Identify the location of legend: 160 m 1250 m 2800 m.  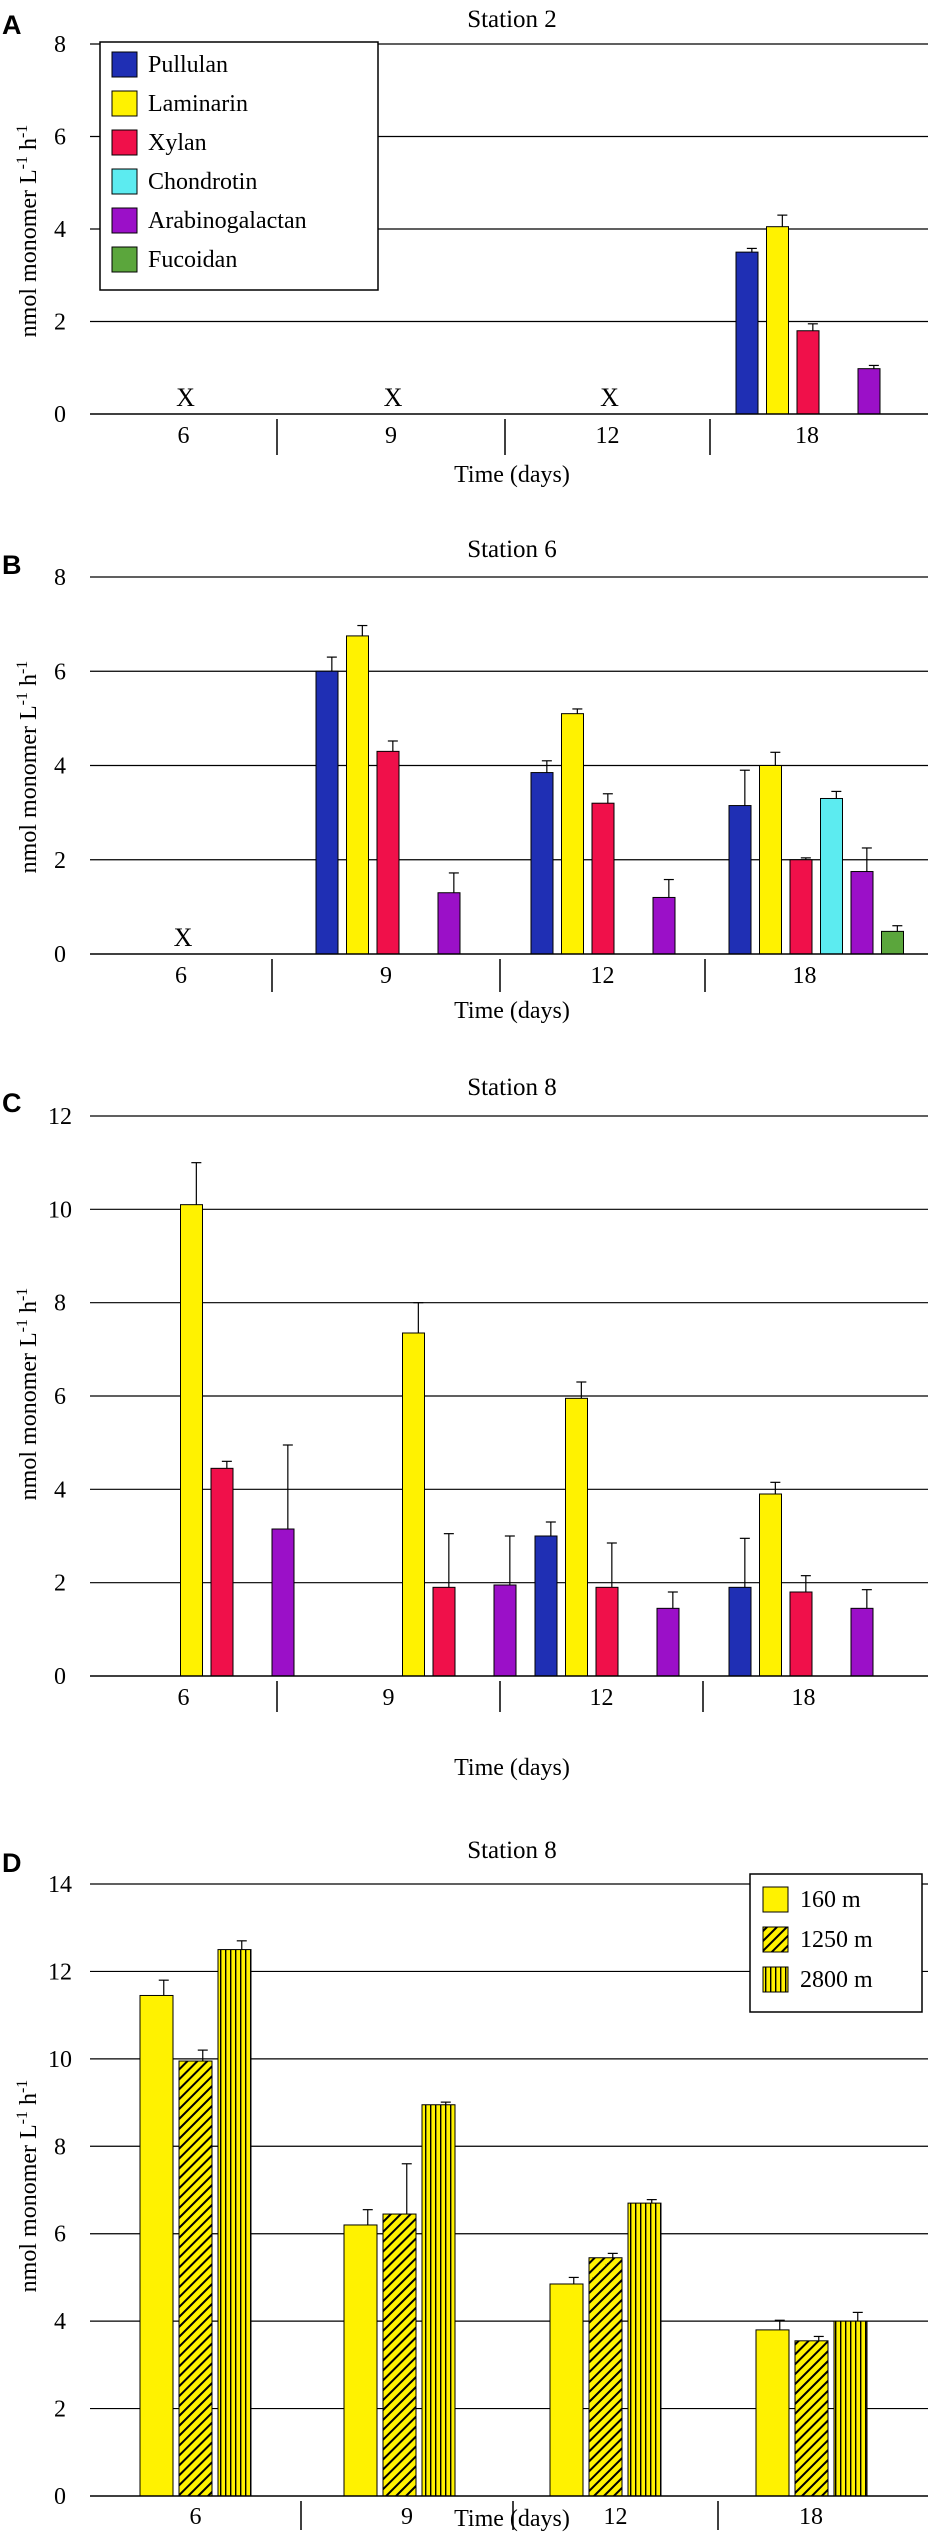
(836, 1943).